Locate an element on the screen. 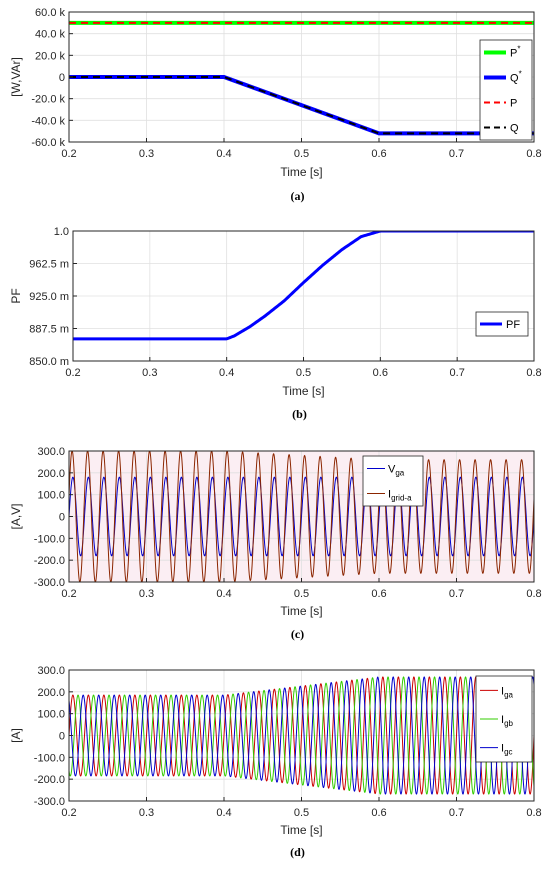 Image resolution: width=550 pixels, height=870 pixels. y-axis-label: PF is located at coordinates (16, 295).